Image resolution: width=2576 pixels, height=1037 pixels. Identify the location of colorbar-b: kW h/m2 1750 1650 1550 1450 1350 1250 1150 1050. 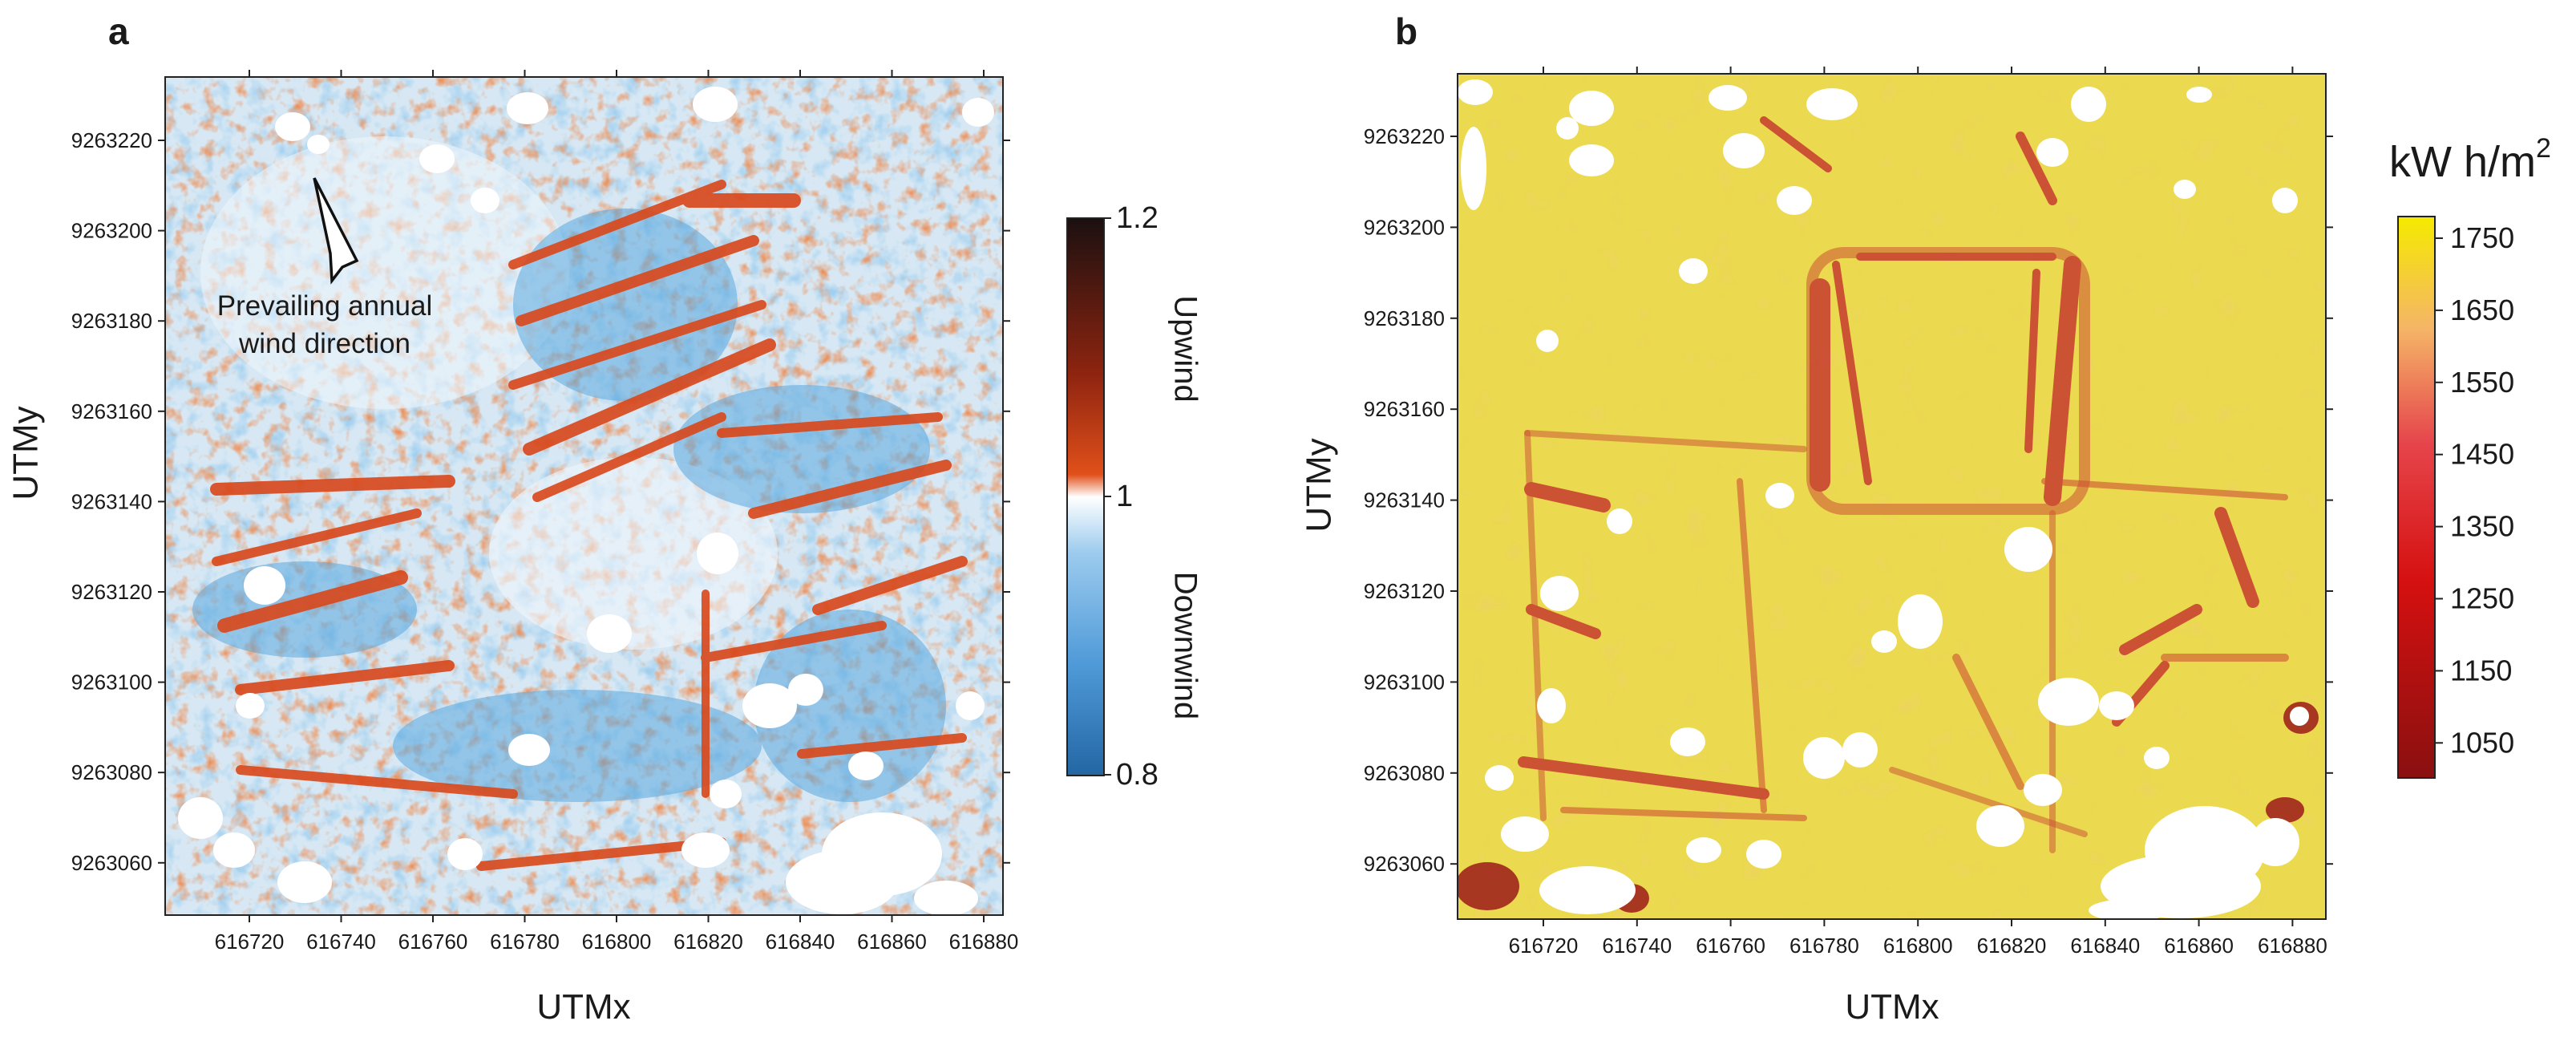
(2470, 456).